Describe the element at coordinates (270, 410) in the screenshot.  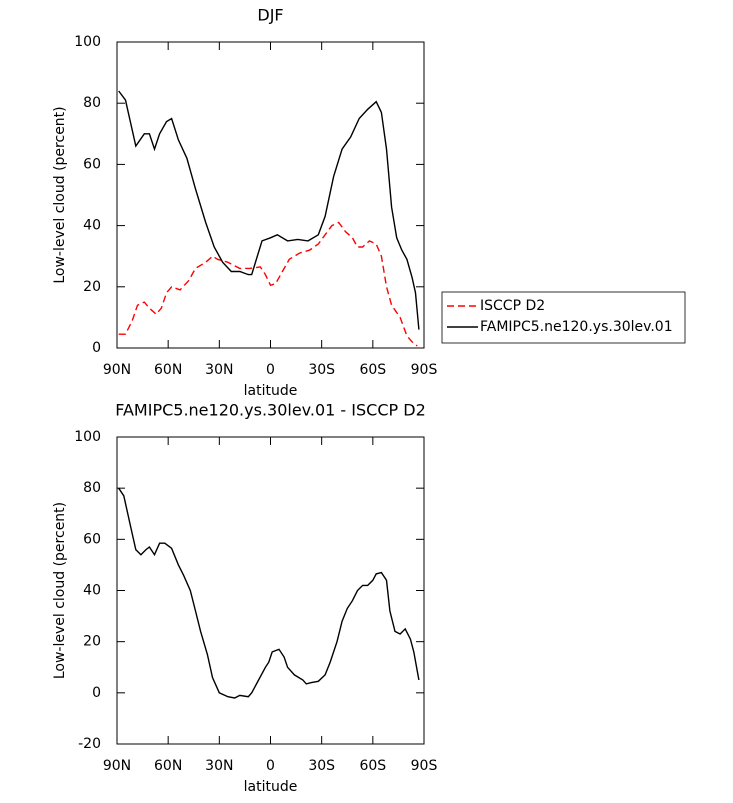
I see `chart-title: FAMIPC5.ne120.ys.30lev.01 - ISCCP D2` at that location.